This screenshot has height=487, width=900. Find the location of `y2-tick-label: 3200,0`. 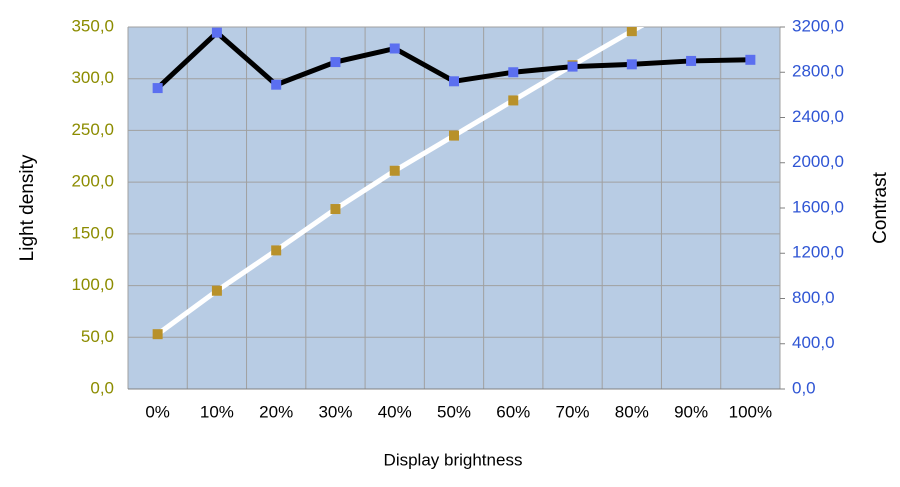

y2-tick-label: 3200,0 is located at coordinates (818, 25).